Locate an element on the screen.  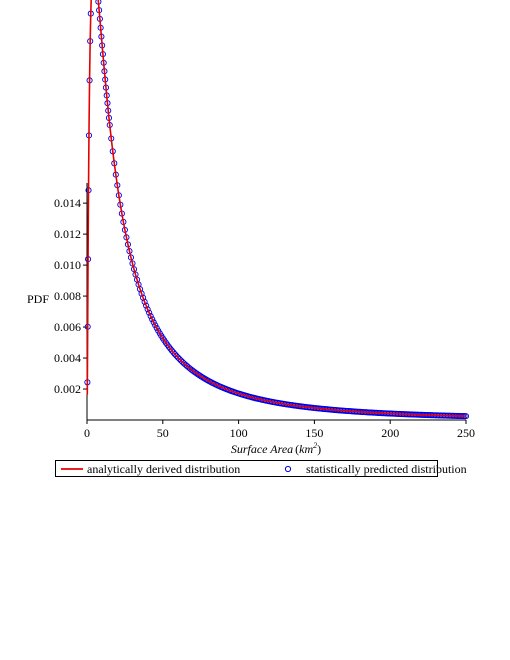
x-tick-label: 150 is located at coordinates (314, 433).